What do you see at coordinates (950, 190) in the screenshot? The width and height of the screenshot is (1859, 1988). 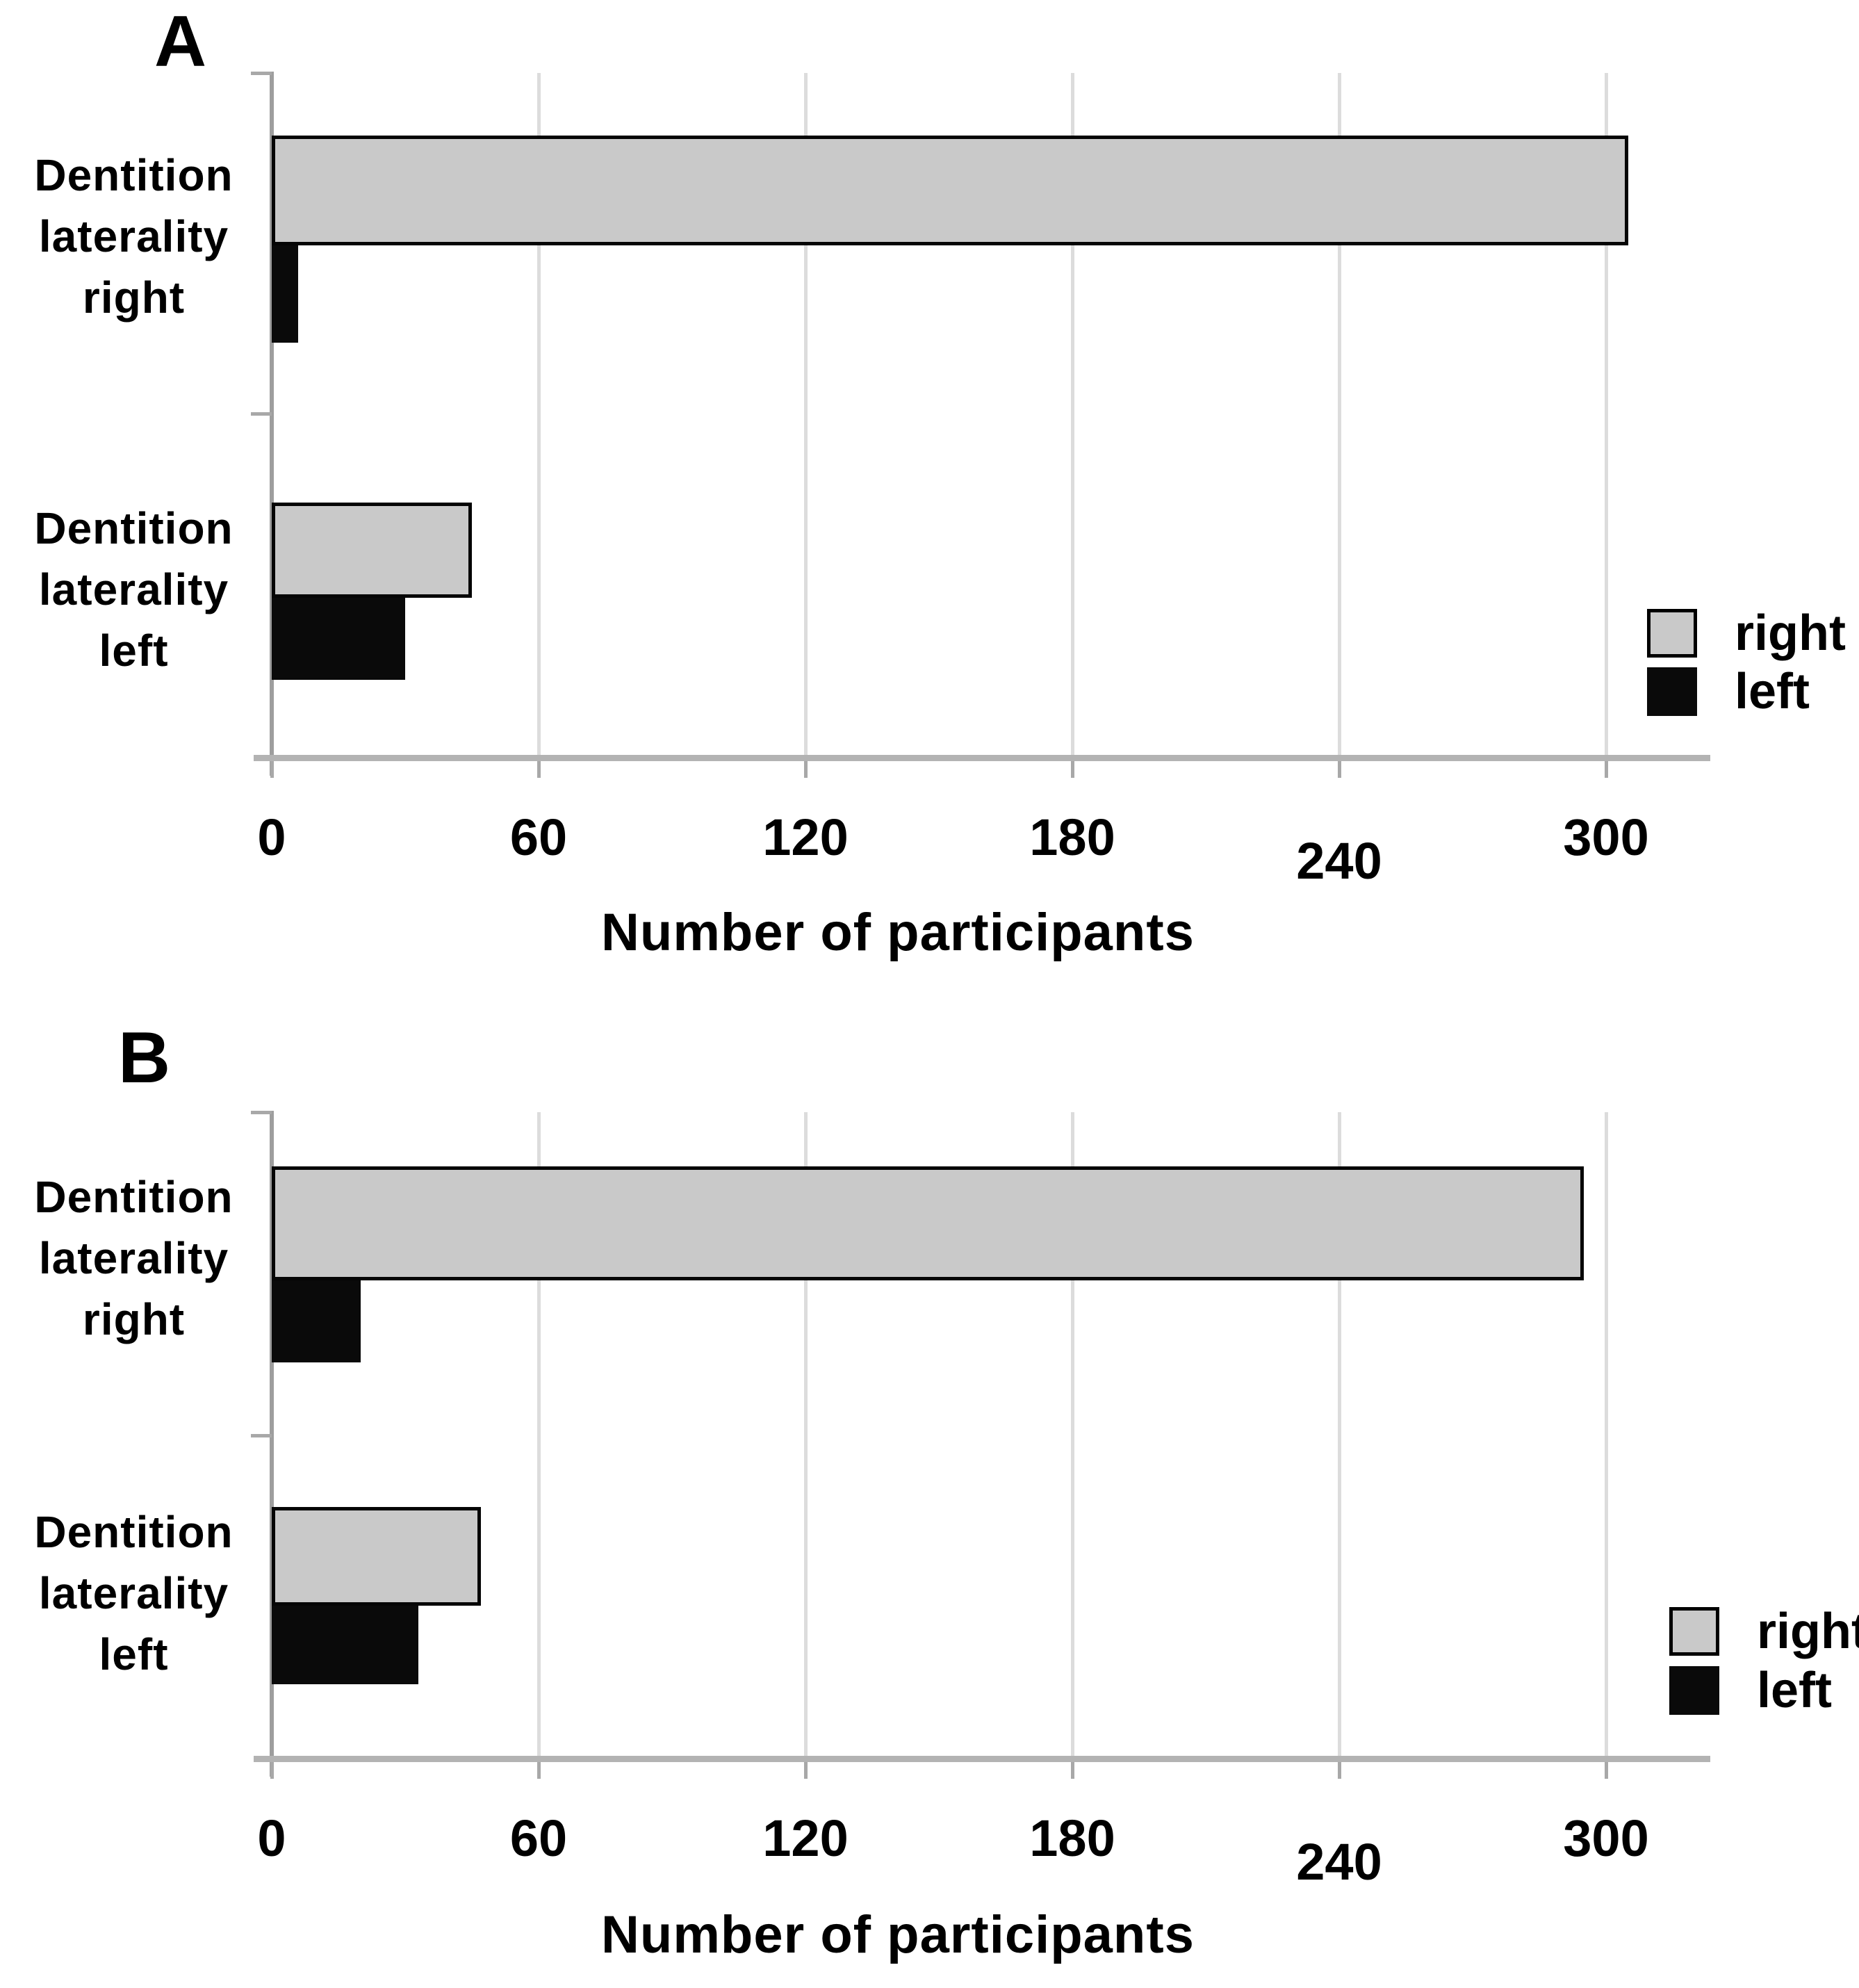 I see `bar-right-series-a-cat0` at bounding box center [950, 190].